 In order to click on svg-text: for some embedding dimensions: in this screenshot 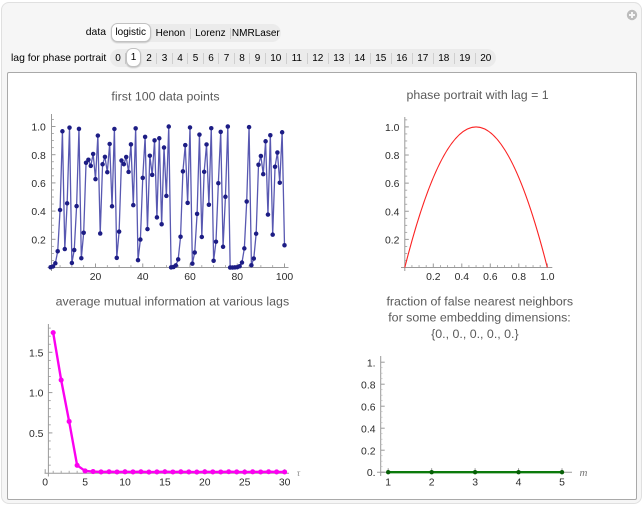, I will do `click(479, 318)`.